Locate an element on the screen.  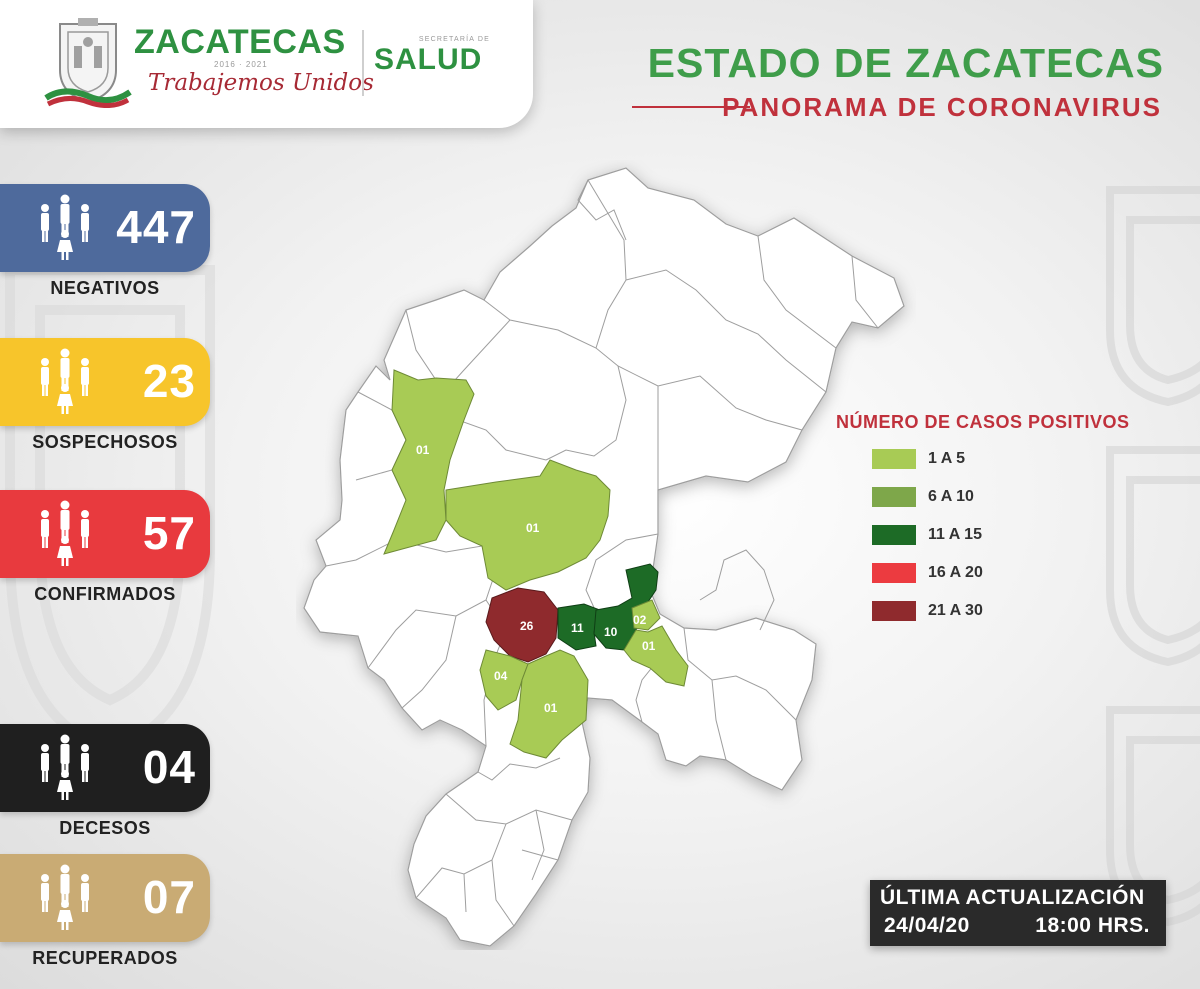
legend-title: NÚMERO DE CASOS POSITIVOS is located at coordinates (983, 422).